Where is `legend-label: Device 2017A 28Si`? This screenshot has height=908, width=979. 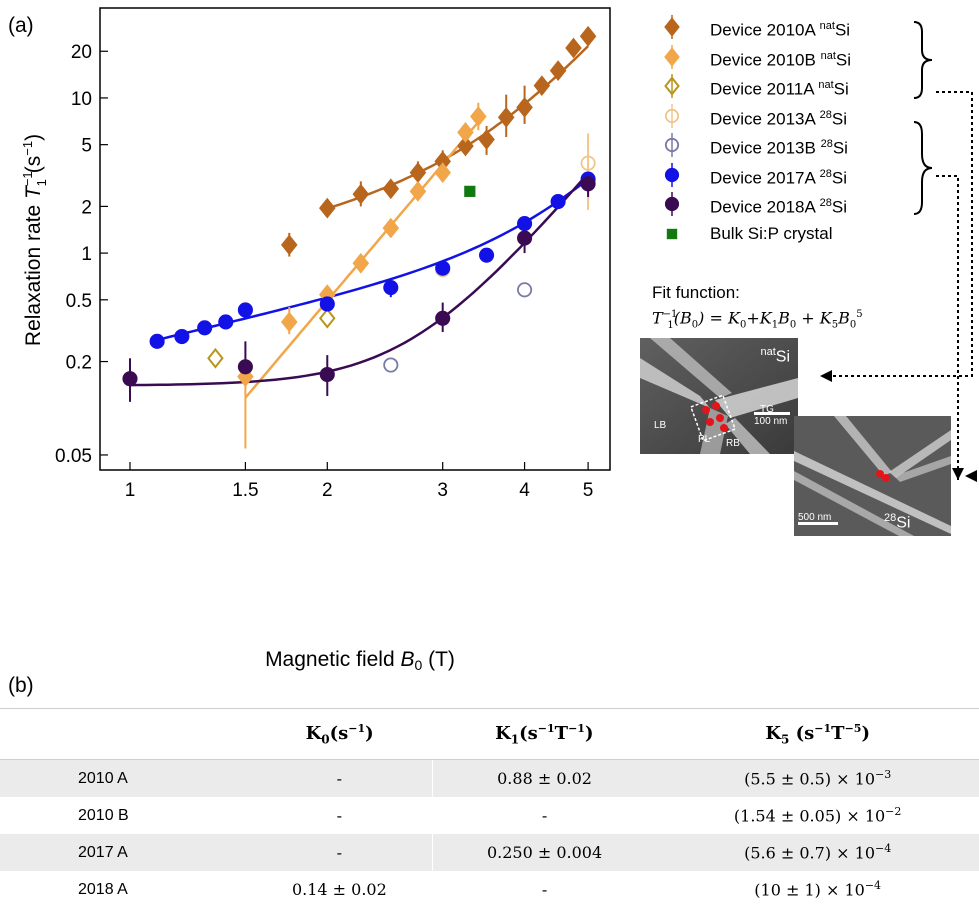 legend-label: Device 2017A 28Si is located at coordinates (779, 177).